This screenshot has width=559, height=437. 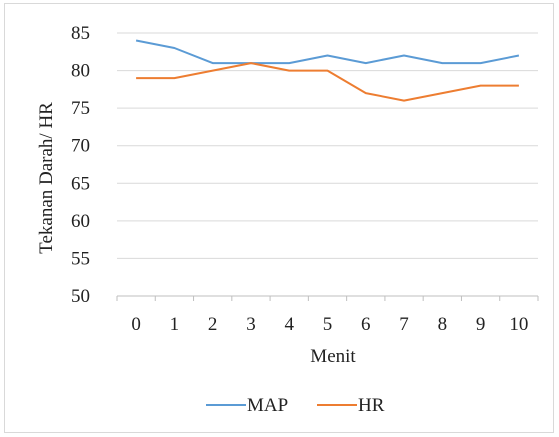 What do you see at coordinates (80, 296) in the screenshot?
I see `y-tick-label: 50` at bounding box center [80, 296].